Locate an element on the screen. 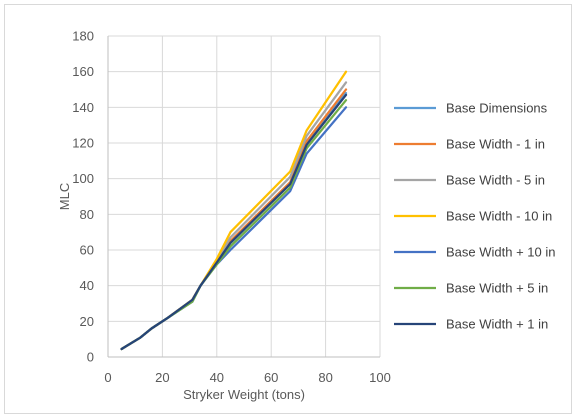  legend-label-0: Base Dimensions is located at coordinates (497, 108).